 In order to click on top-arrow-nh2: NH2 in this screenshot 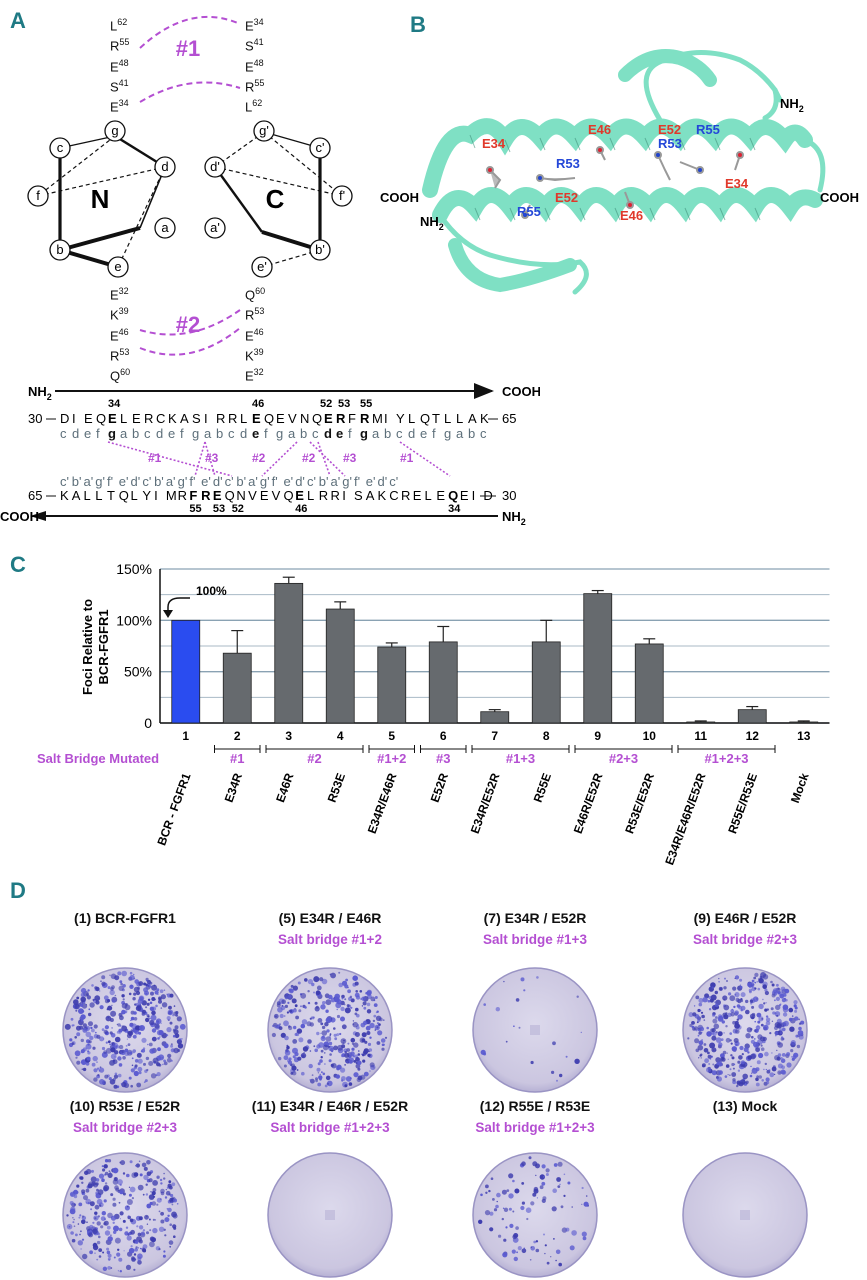, I will do `click(40, 393)`.